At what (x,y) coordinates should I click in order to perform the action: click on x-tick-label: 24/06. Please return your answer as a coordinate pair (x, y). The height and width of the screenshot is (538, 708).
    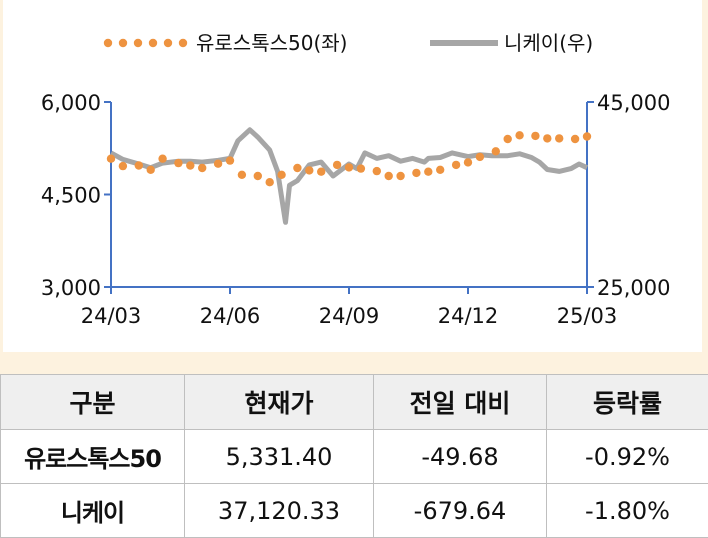
    Looking at the image, I should click on (230, 316).